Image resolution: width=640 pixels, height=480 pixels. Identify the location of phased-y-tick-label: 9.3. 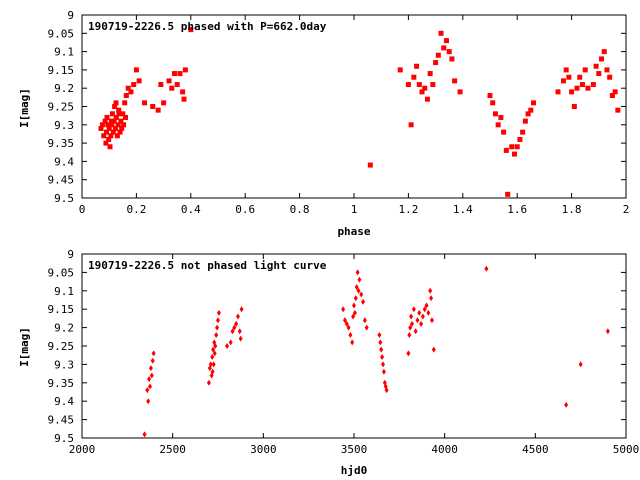
(64, 125).